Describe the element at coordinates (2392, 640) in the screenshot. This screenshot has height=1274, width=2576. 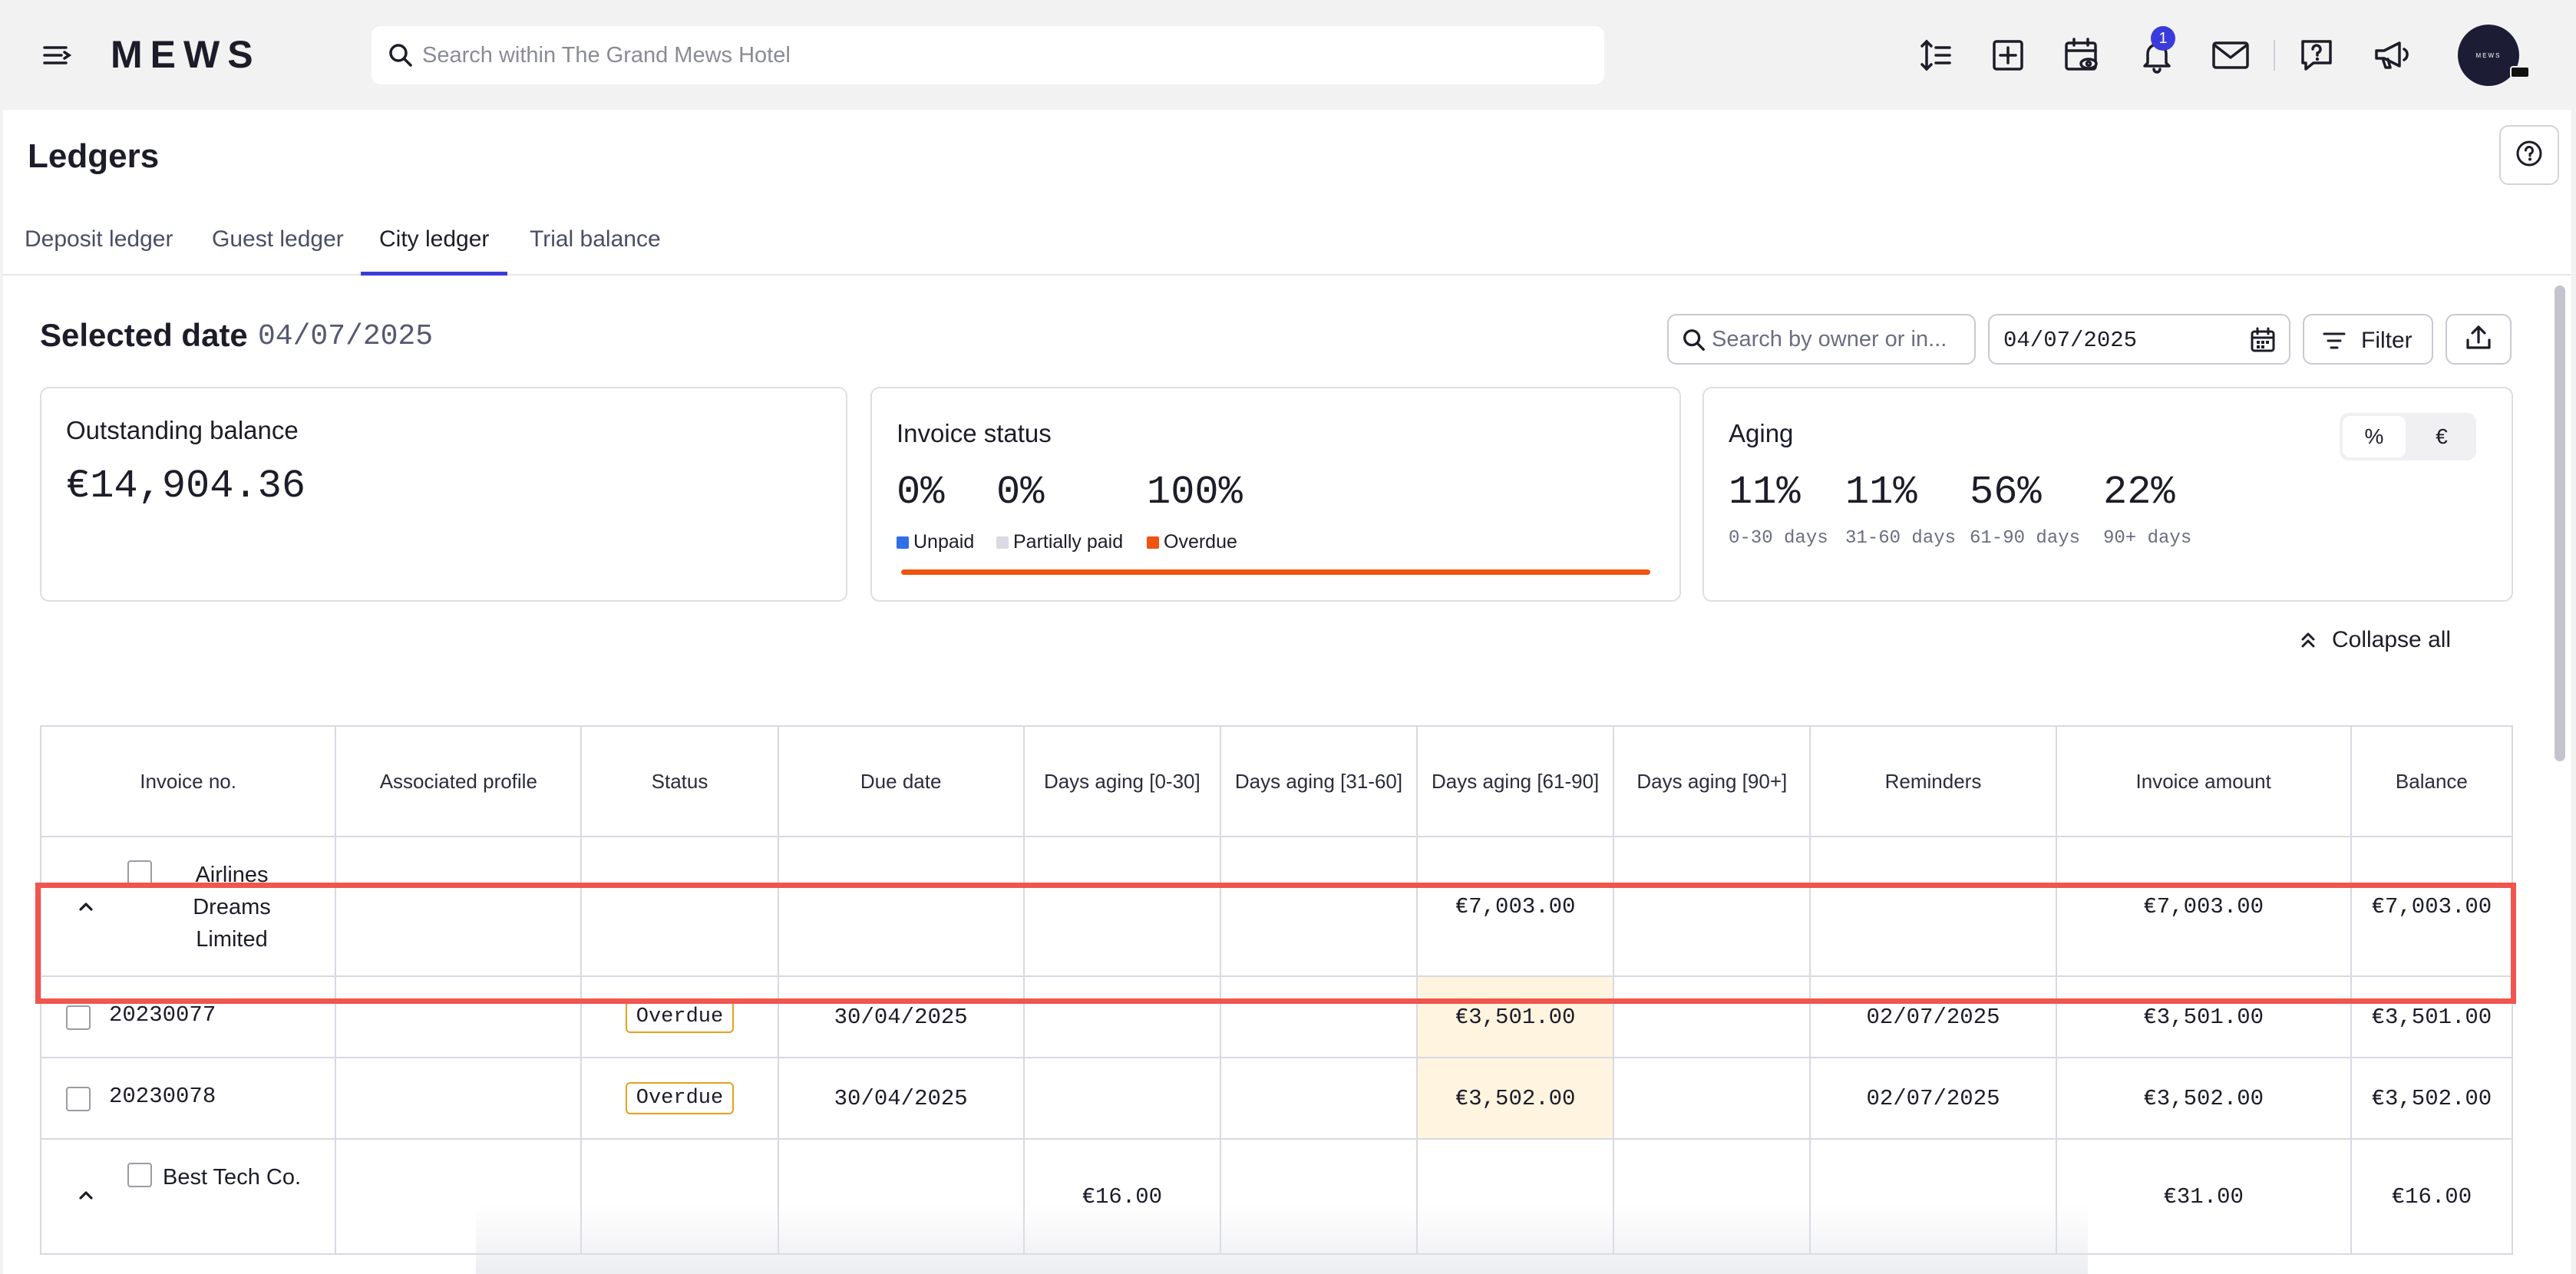
I see `collapse-all-label: Collapse all` at that location.